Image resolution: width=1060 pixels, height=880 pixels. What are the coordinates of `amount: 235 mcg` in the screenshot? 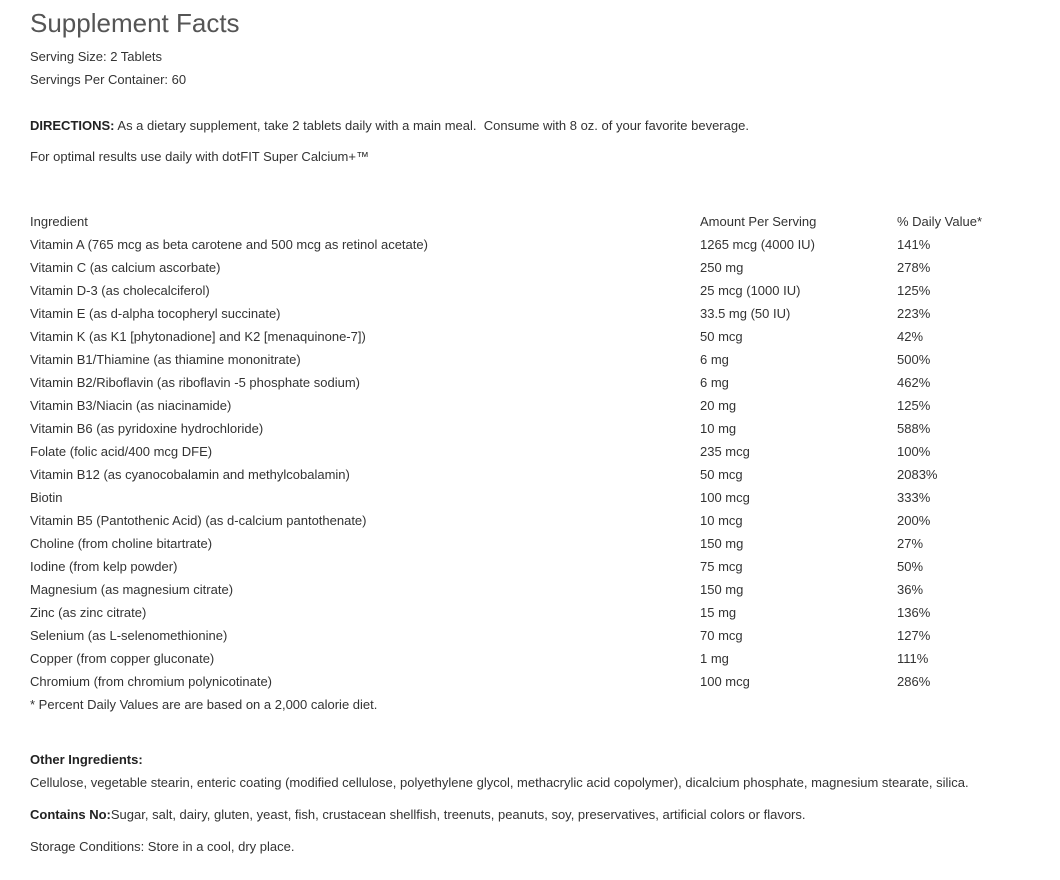 It's located at (725, 451).